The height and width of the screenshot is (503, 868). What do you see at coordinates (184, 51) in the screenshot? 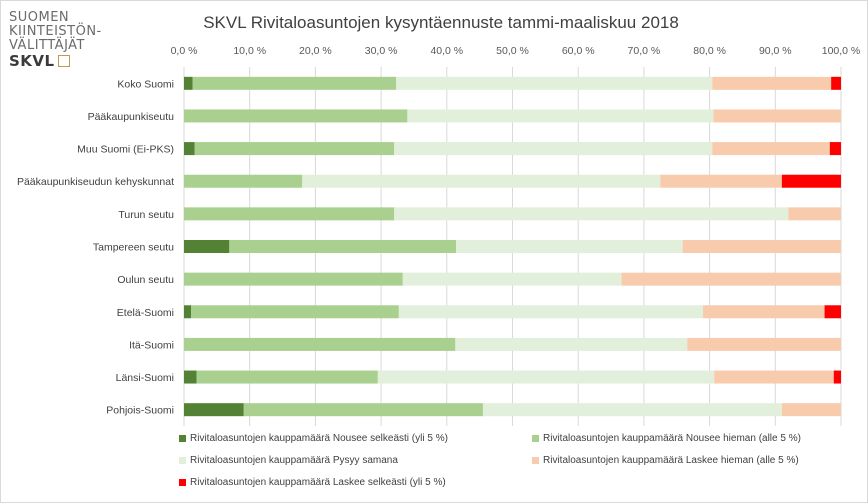
I see `x-tick-label: 0,0 %` at bounding box center [184, 51].